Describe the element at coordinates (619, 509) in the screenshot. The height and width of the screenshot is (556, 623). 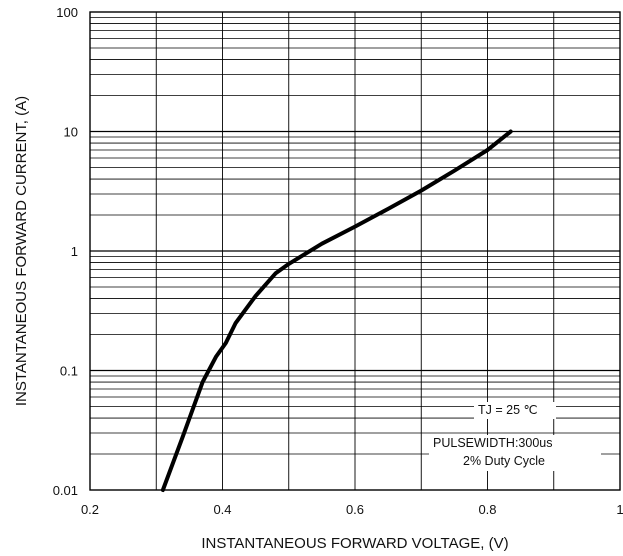
I see `x-tick-label: 1` at that location.